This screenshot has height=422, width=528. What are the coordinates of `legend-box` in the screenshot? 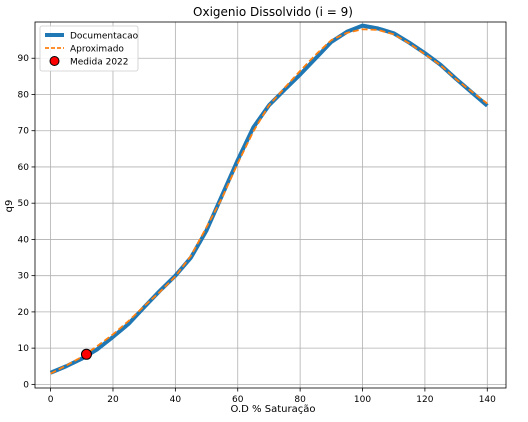 It's located at (89, 48).